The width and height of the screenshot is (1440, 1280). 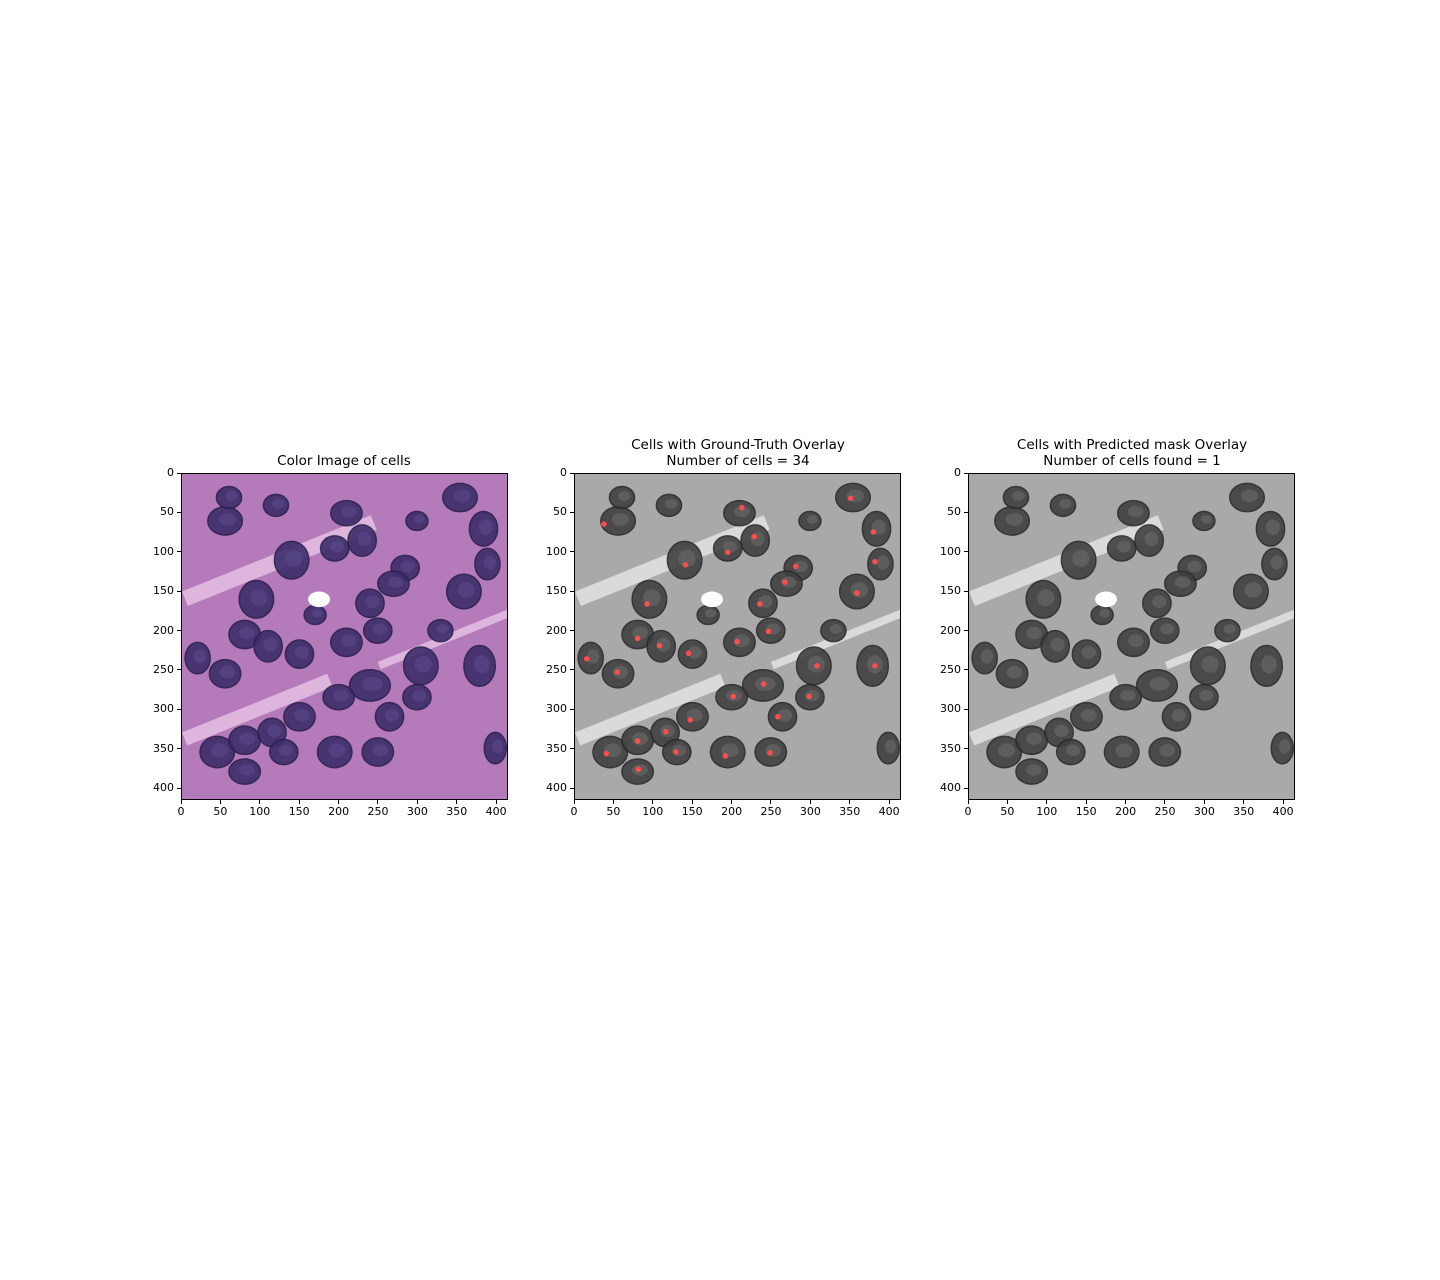 What do you see at coordinates (613, 811) in the screenshot?
I see `x-tick-label: 50` at bounding box center [613, 811].